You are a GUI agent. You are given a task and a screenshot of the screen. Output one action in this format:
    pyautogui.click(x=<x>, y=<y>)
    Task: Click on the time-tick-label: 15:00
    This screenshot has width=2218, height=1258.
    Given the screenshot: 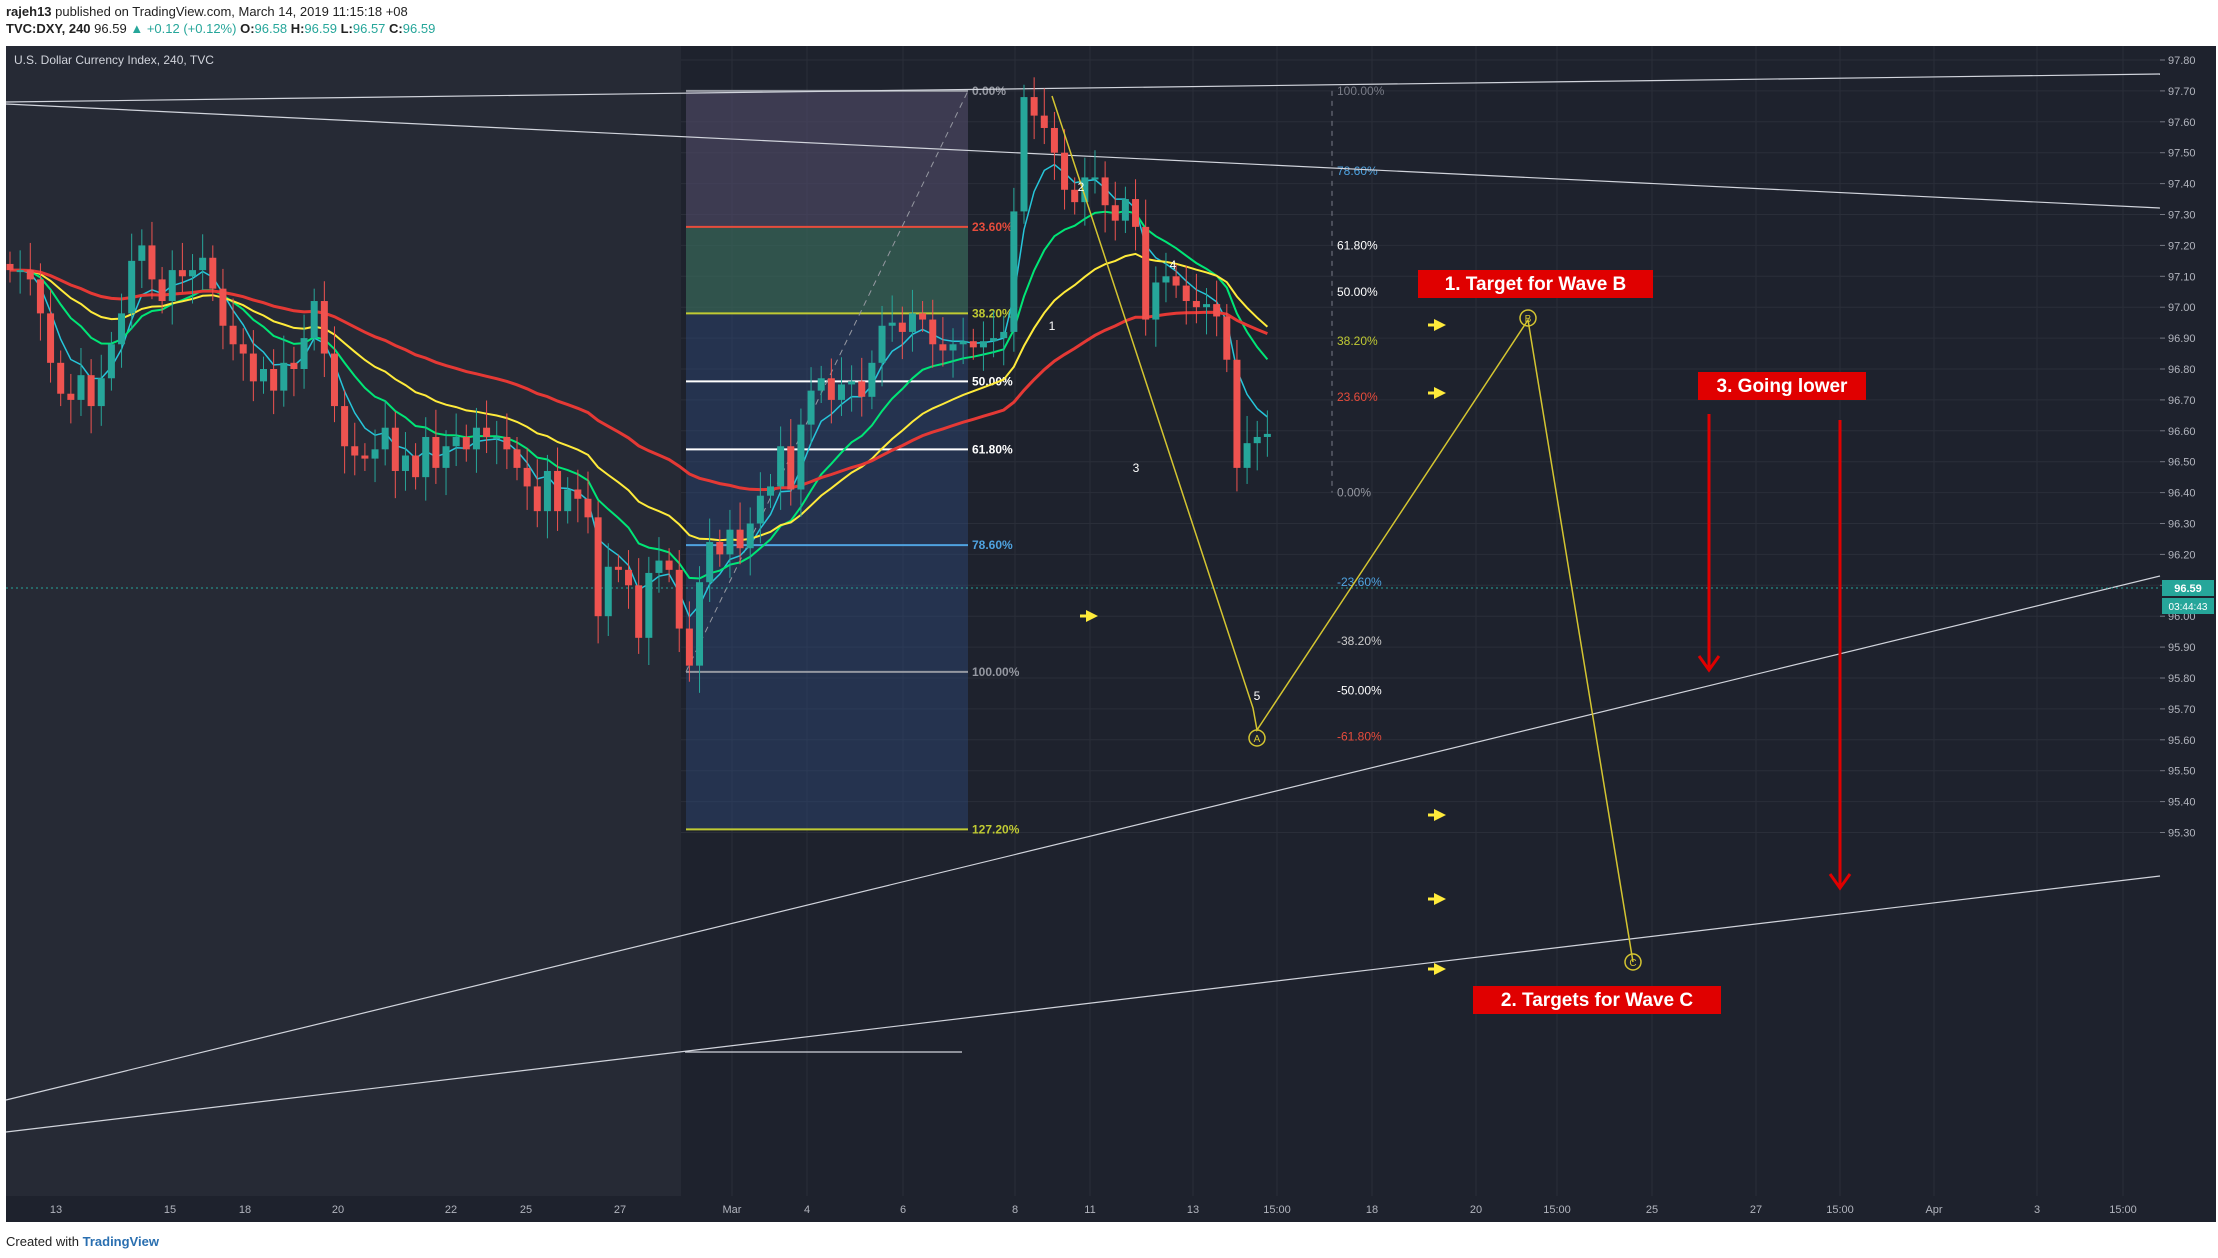 What is the action you would take?
    pyautogui.click(x=1840, y=1210)
    